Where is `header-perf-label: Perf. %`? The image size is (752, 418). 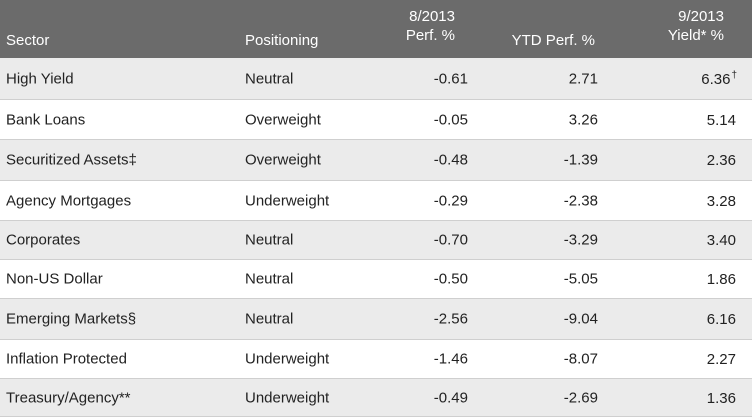
header-perf-label: Perf. % is located at coordinates (430, 35).